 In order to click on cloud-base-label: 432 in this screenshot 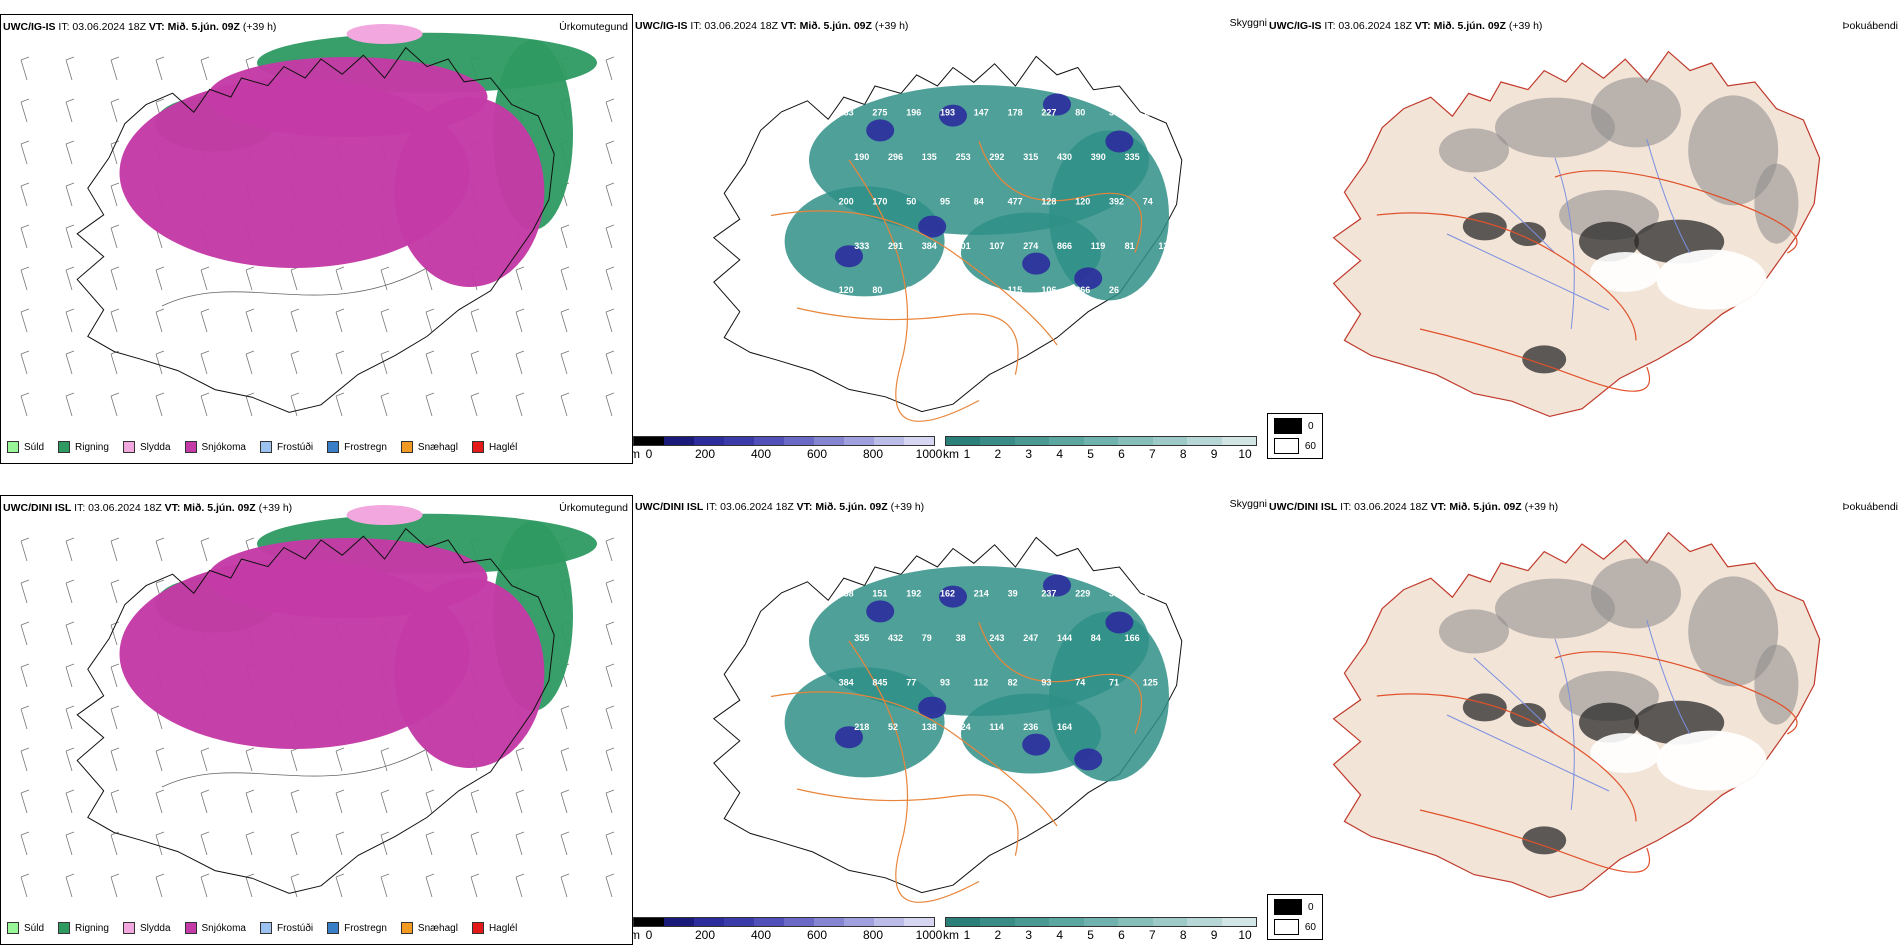, I will do `click(895, 638)`.